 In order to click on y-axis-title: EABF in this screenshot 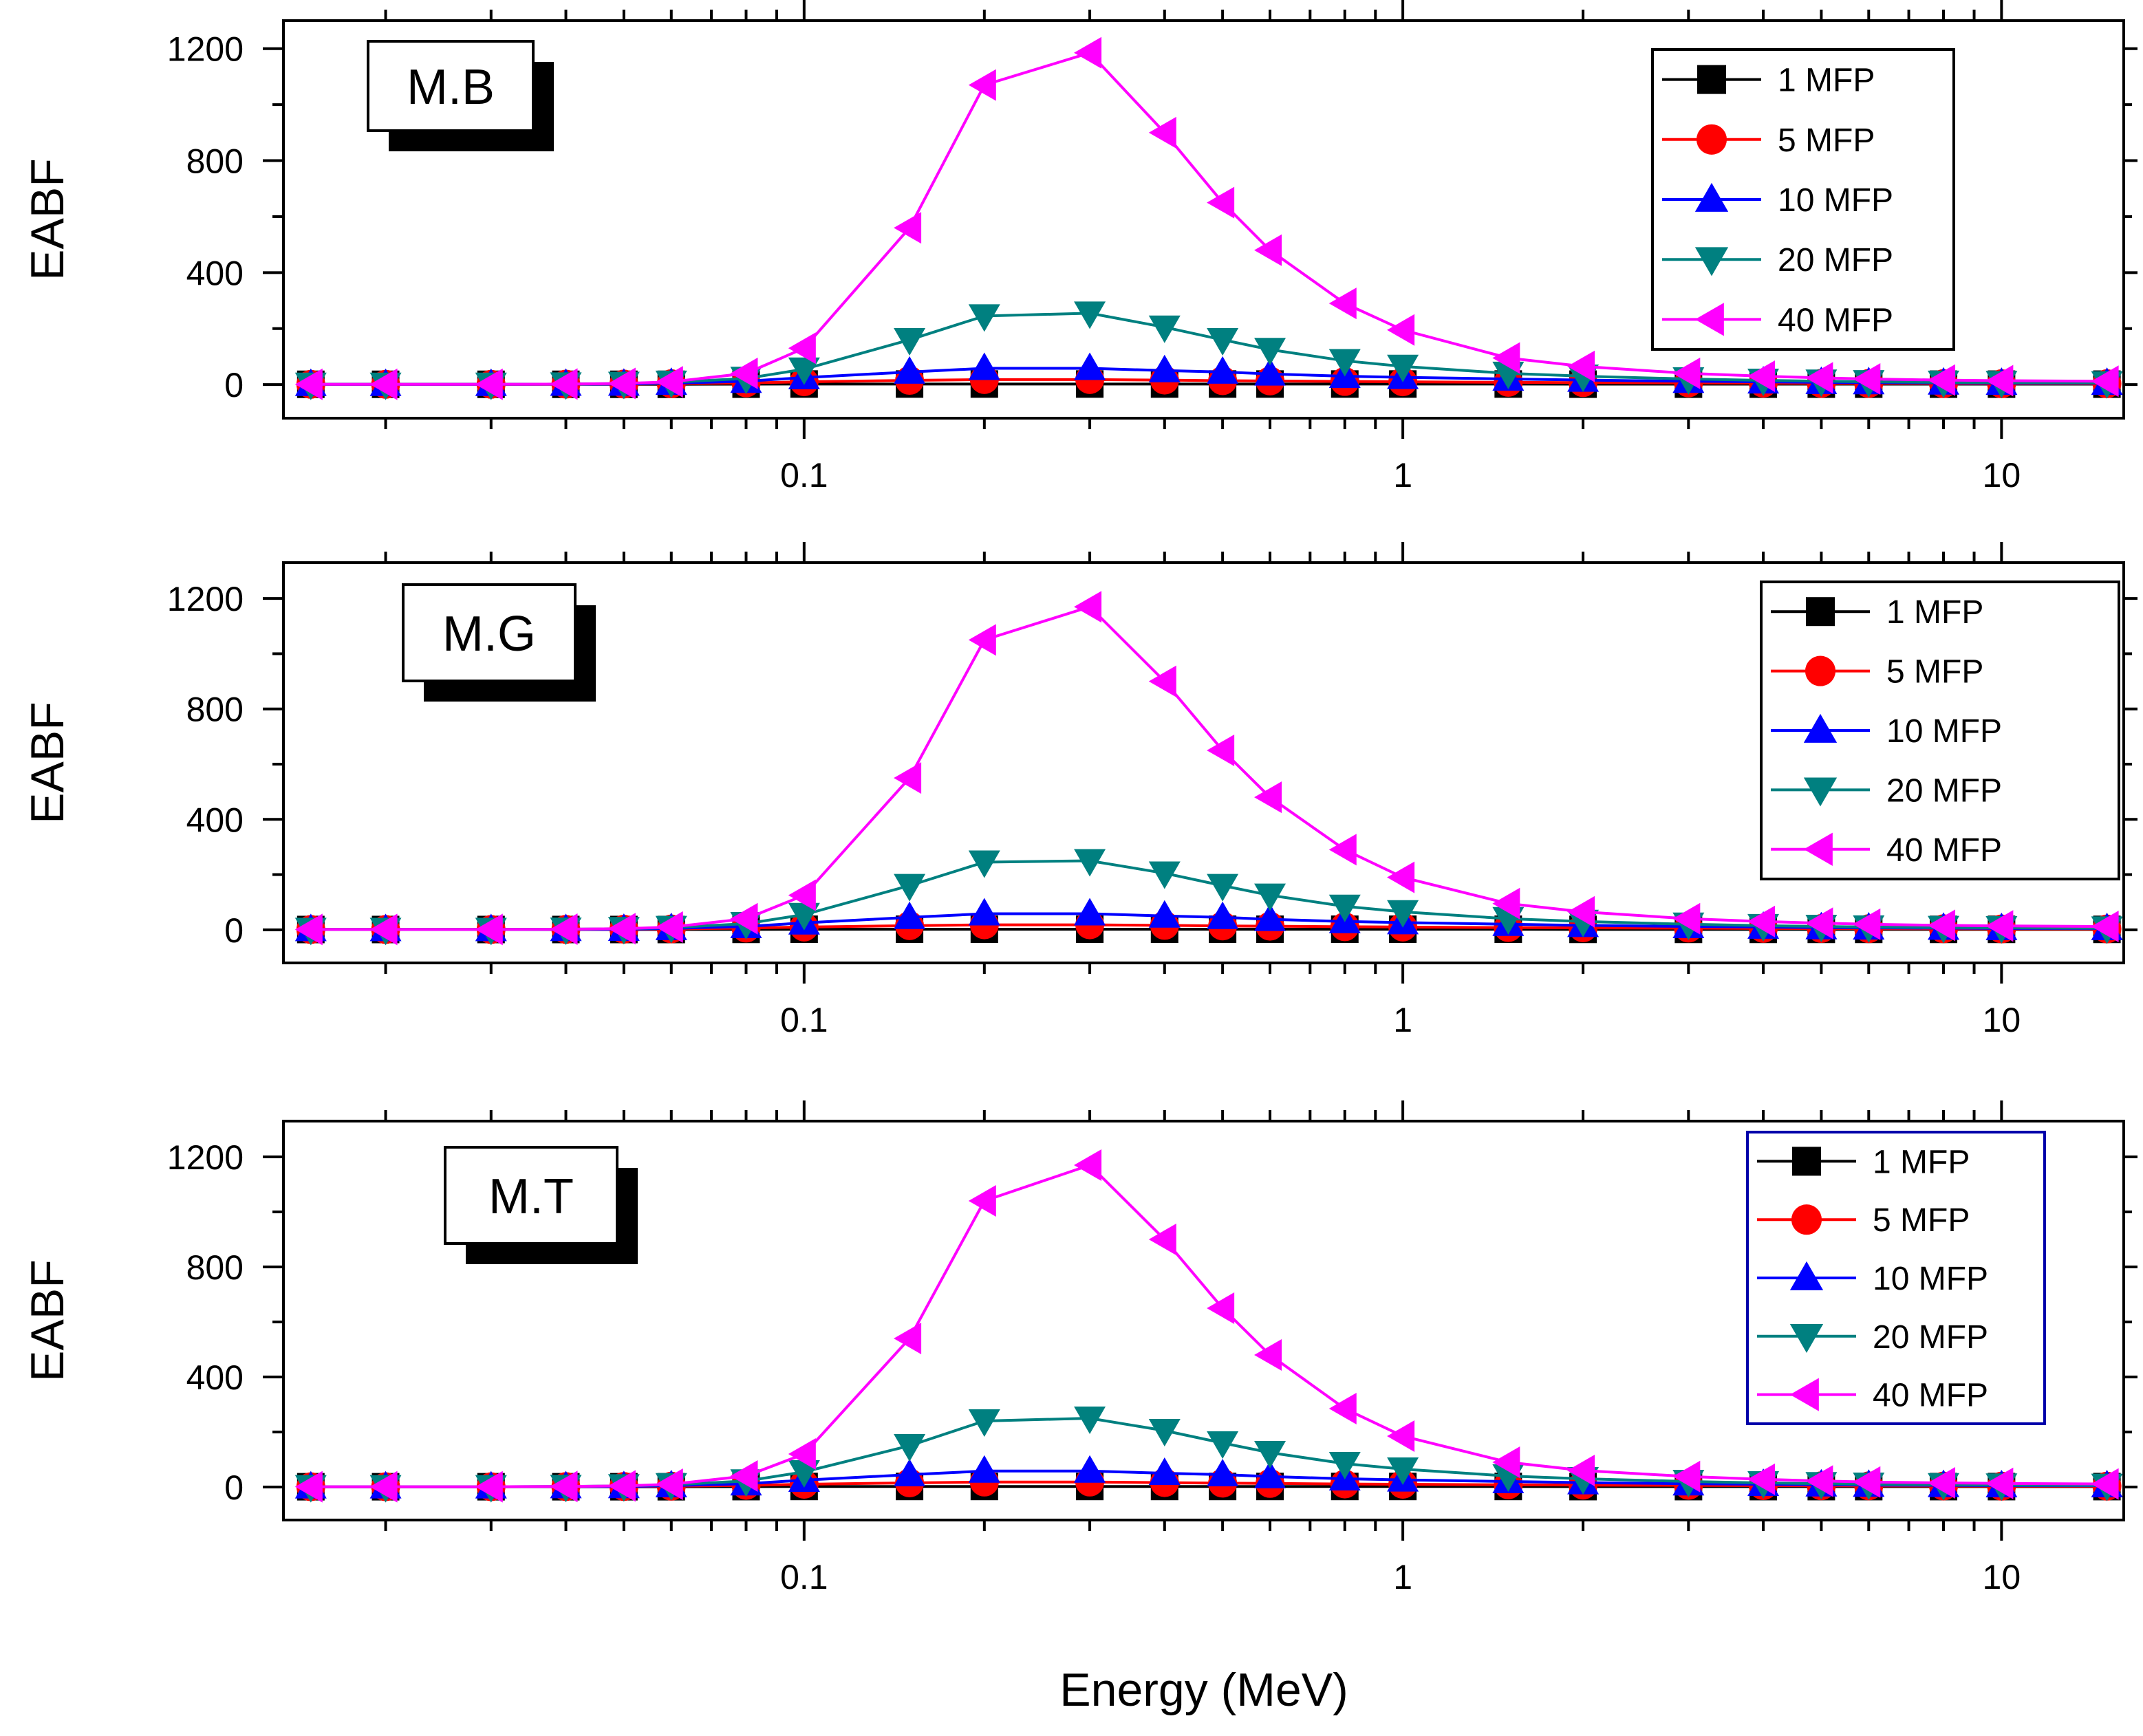, I will do `click(48, 219)`.